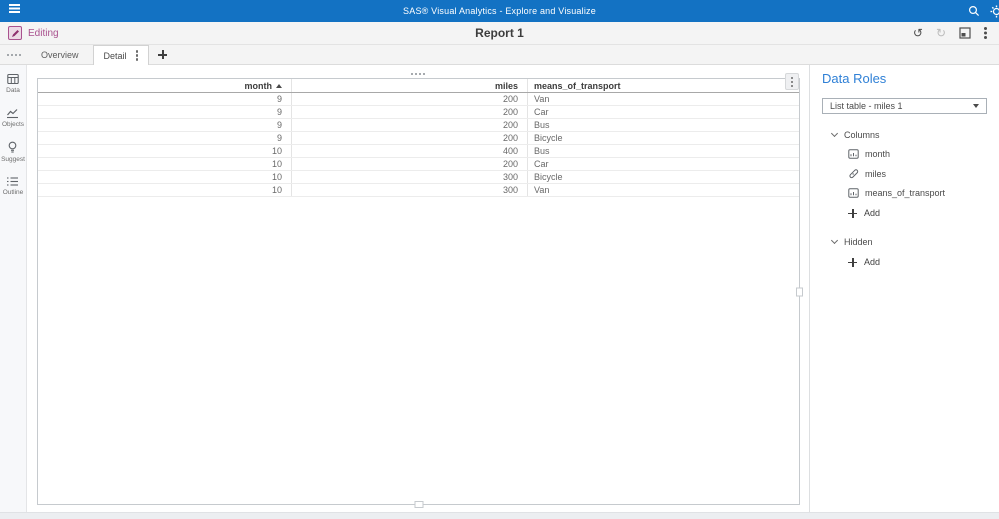  I want to click on sidebar-item-data: Data, so click(13, 83).